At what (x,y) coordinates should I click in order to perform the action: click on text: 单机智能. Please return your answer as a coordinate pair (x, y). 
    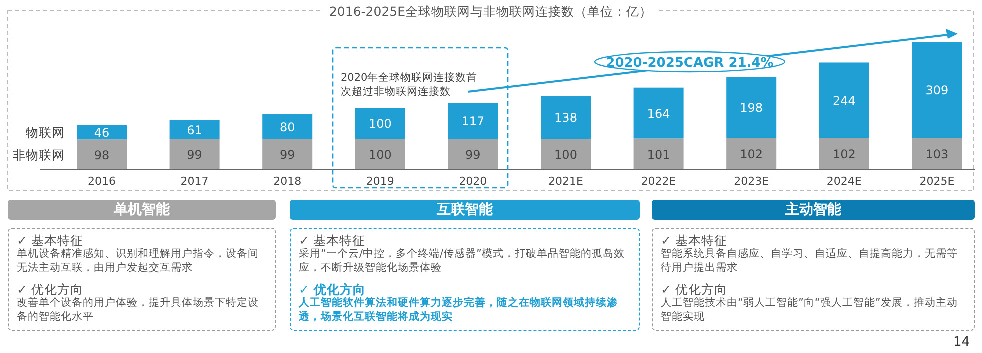
    Looking at the image, I should click on (142, 210).